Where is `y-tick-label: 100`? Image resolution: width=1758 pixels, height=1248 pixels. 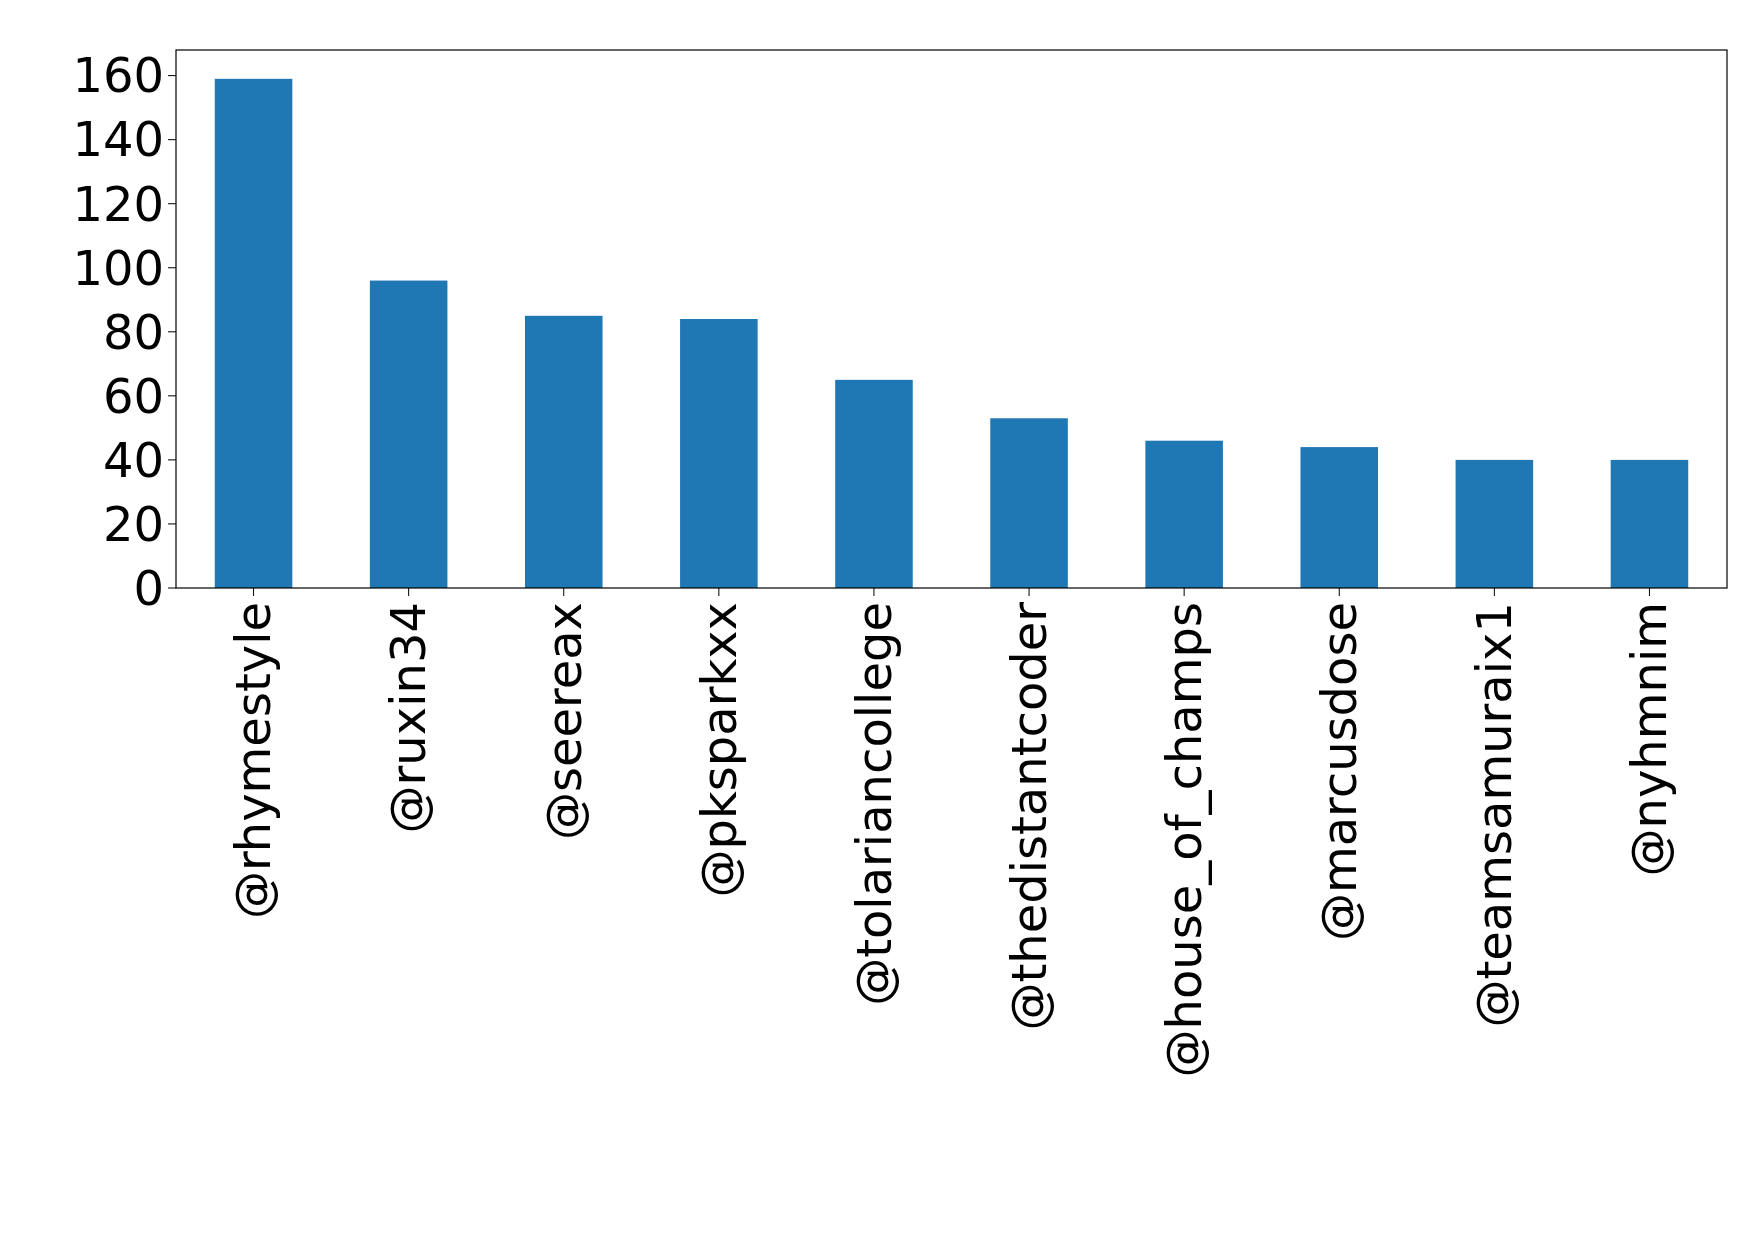
y-tick-label: 100 is located at coordinates (118, 267).